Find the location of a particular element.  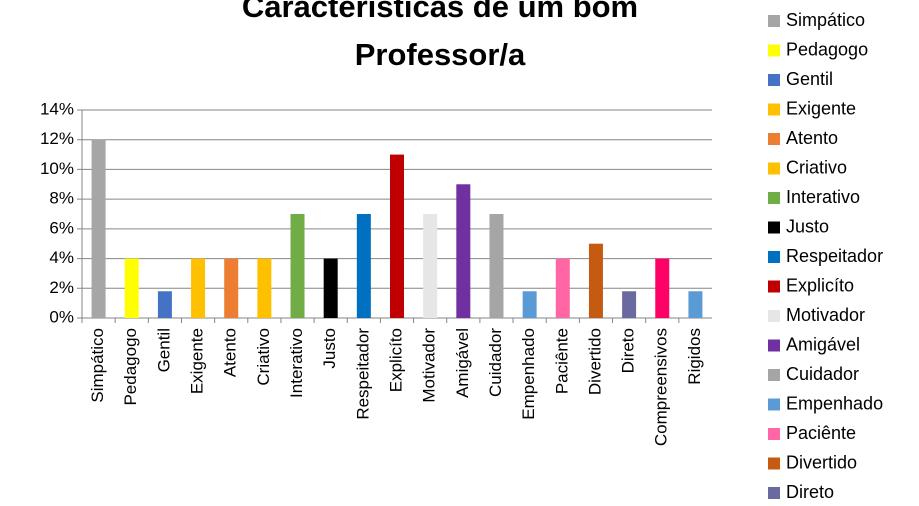

x-tick-label: Interativo is located at coordinates (296, 363).